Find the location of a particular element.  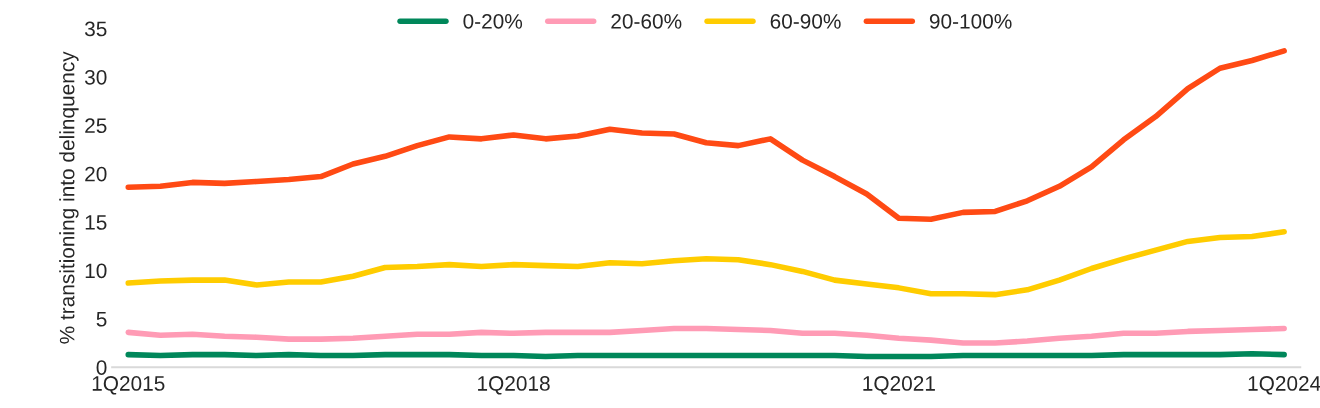

y-tick-label: 0 is located at coordinates (101, 367).